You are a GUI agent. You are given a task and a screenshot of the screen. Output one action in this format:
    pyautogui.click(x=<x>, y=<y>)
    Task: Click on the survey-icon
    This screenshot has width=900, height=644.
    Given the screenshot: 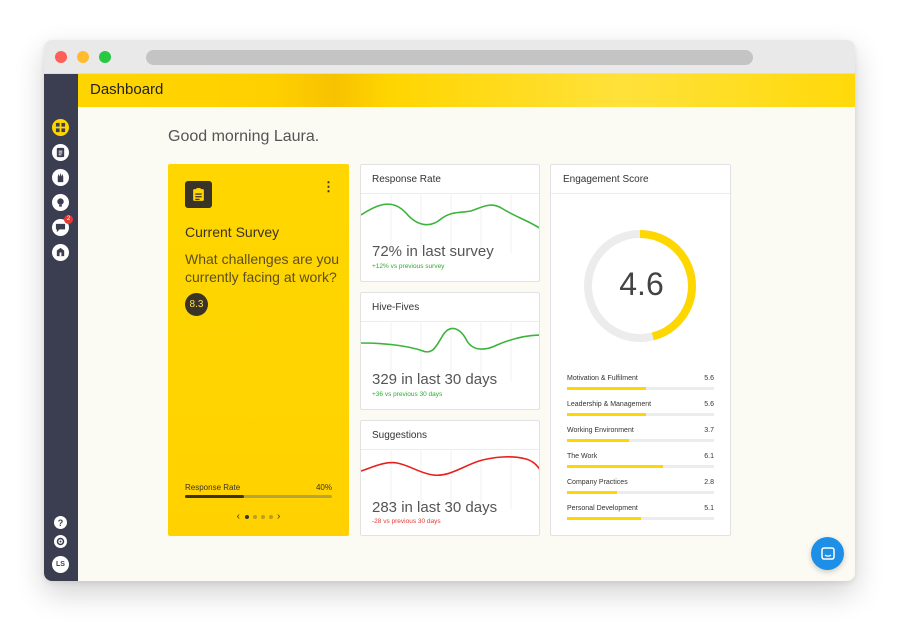 What is the action you would take?
    pyautogui.click(x=60, y=152)
    